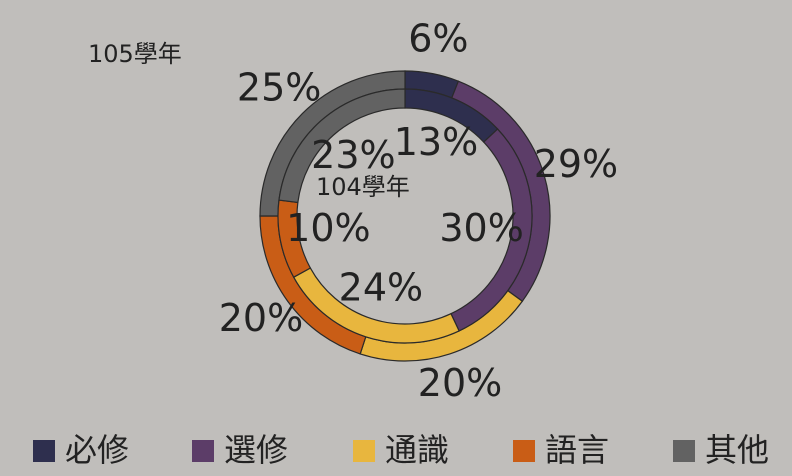 This screenshot has height=476, width=792. I want to click on data-label: 6%, so click(438, 39).